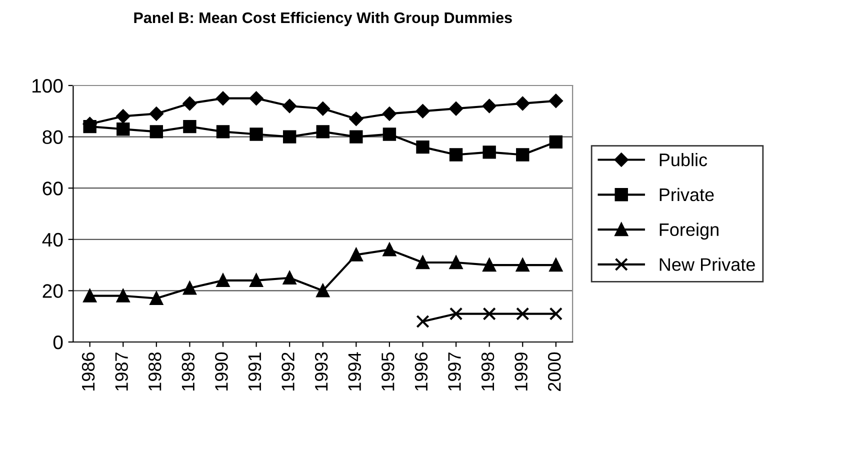 This screenshot has height=450, width=861. Describe the element at coordinates (52, 137) in the screenshot. I see `y-tick-label: 80` at that location.